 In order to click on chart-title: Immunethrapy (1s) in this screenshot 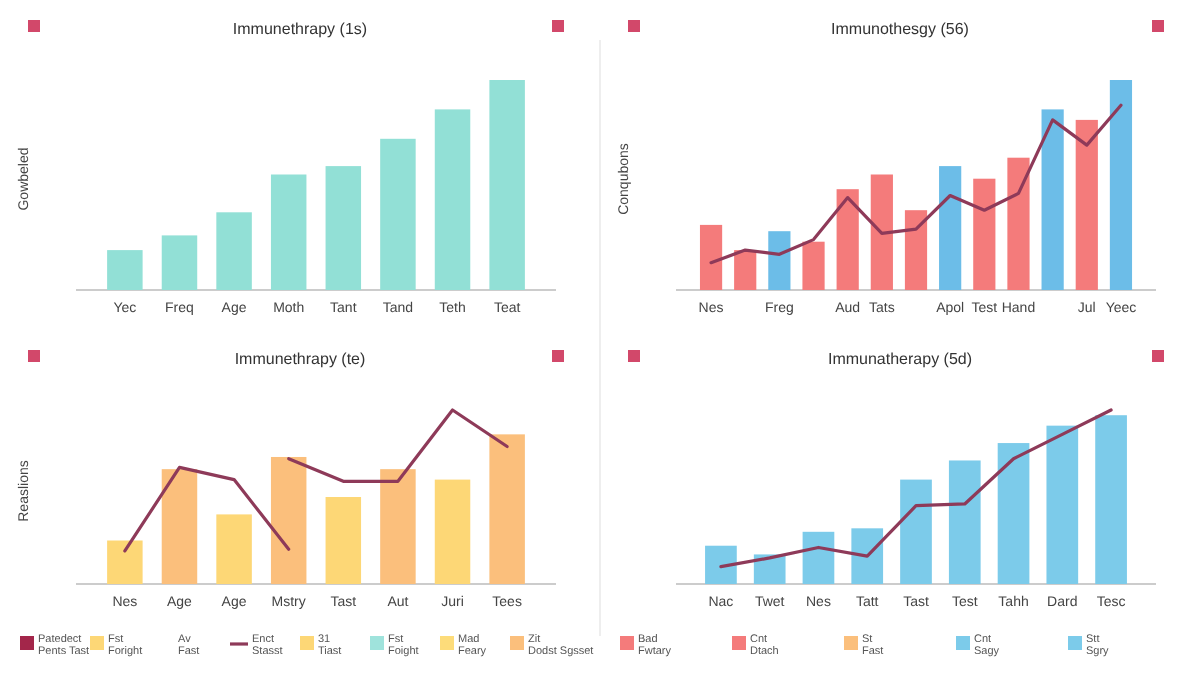, I will do `click(300, 29)`.